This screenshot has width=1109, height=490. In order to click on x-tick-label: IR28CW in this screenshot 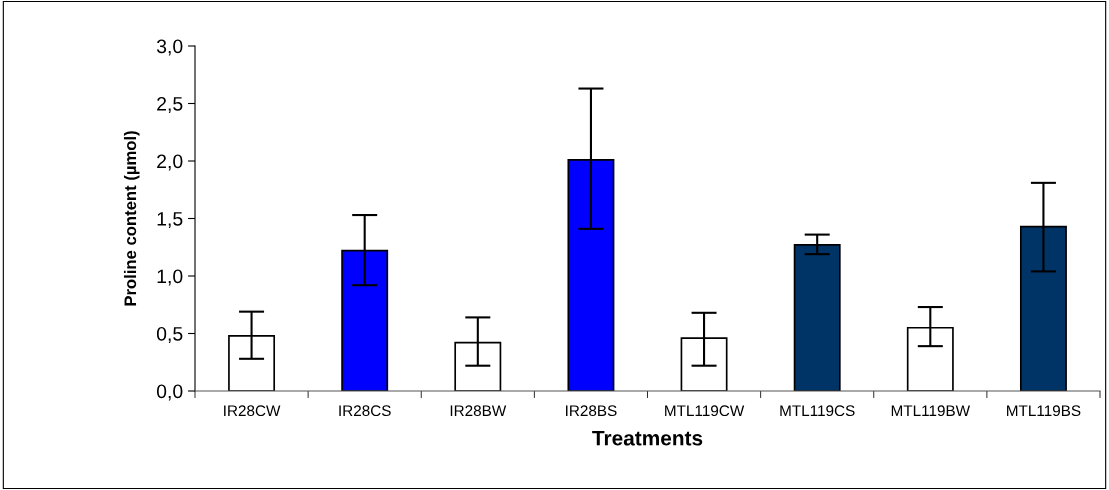, I will do `click(252, 411)`.